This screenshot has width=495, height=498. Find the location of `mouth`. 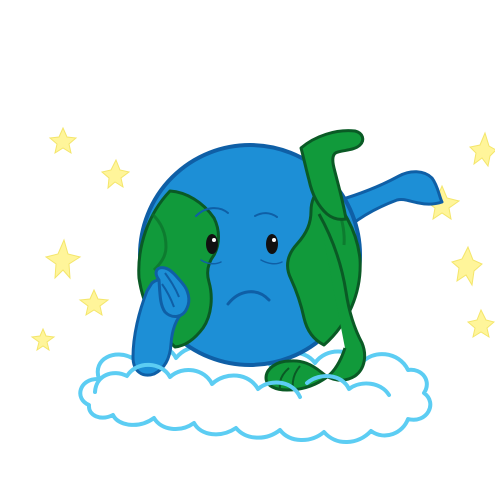

mouth is located at coordinates (248, 298).